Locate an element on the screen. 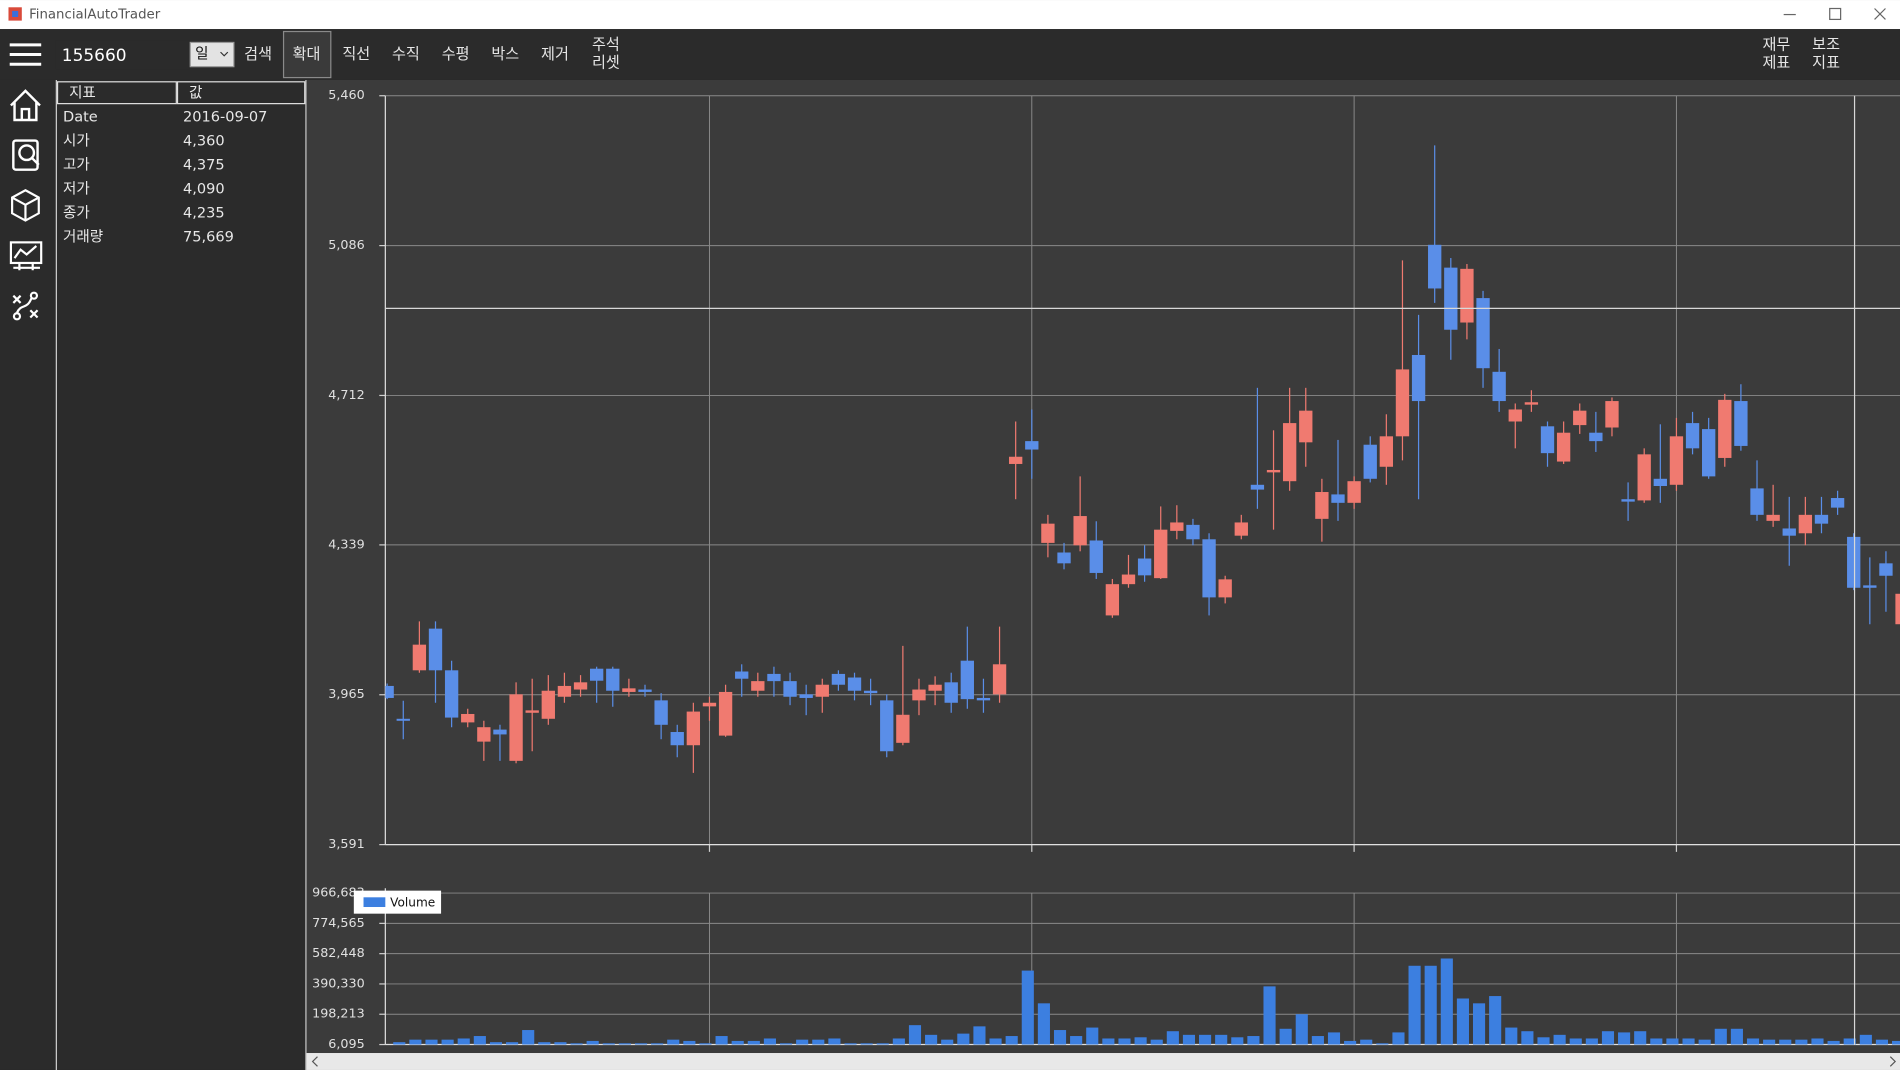  side-button-line: 지표 is located at coordinates (1826, 63).